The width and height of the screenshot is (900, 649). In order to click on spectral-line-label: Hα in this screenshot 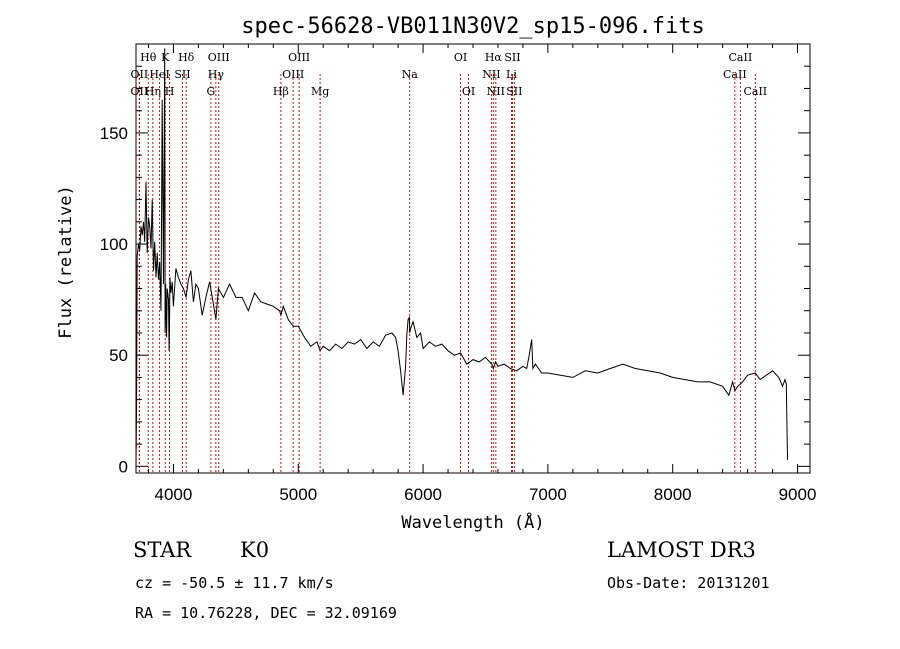, I will do `click(494, 57)`.